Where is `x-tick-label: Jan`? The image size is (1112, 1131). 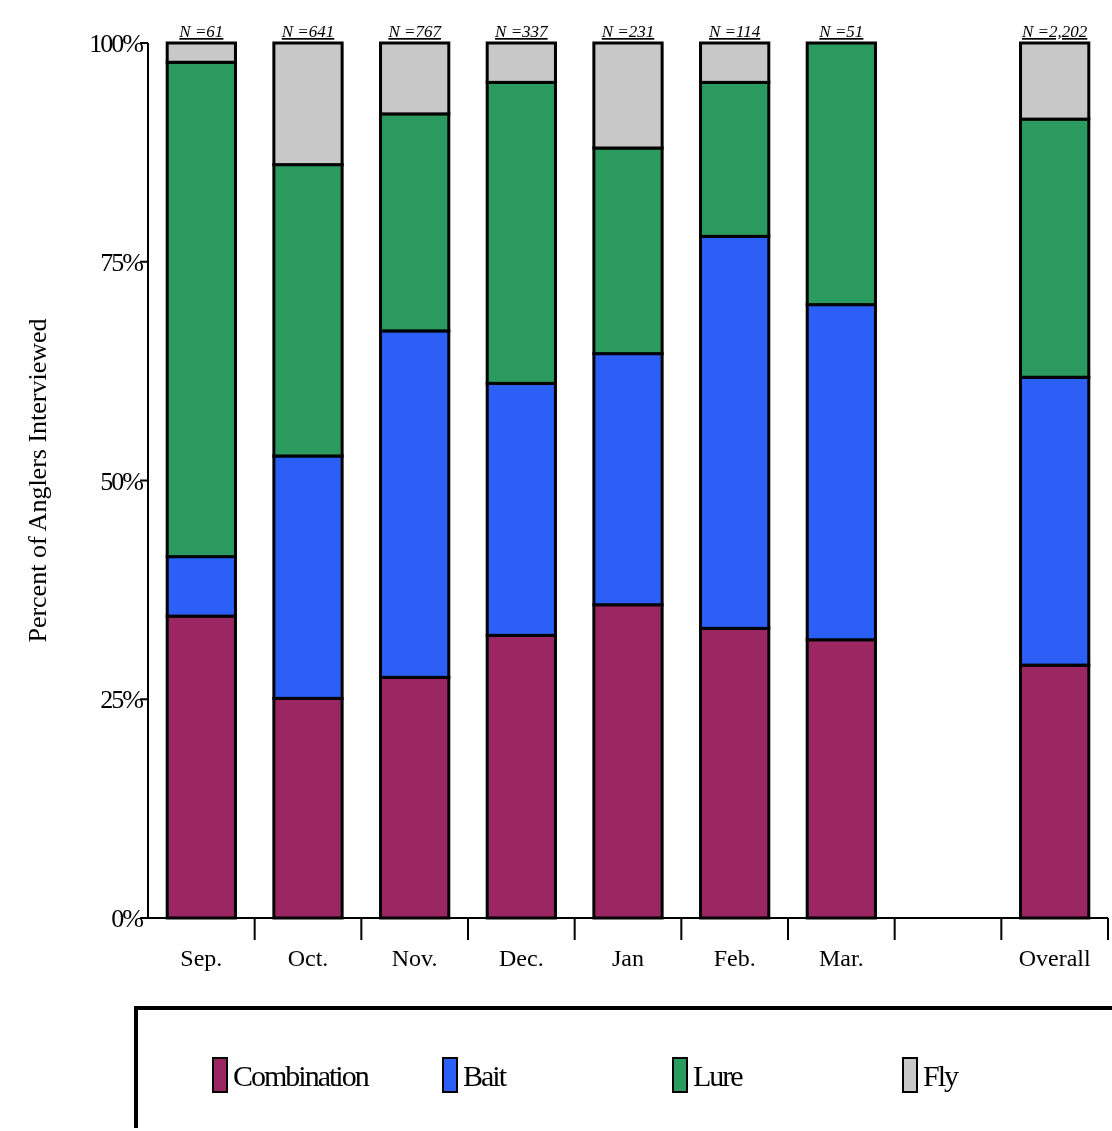
x-tick-label: Jan is located at coordinates (628, 958).